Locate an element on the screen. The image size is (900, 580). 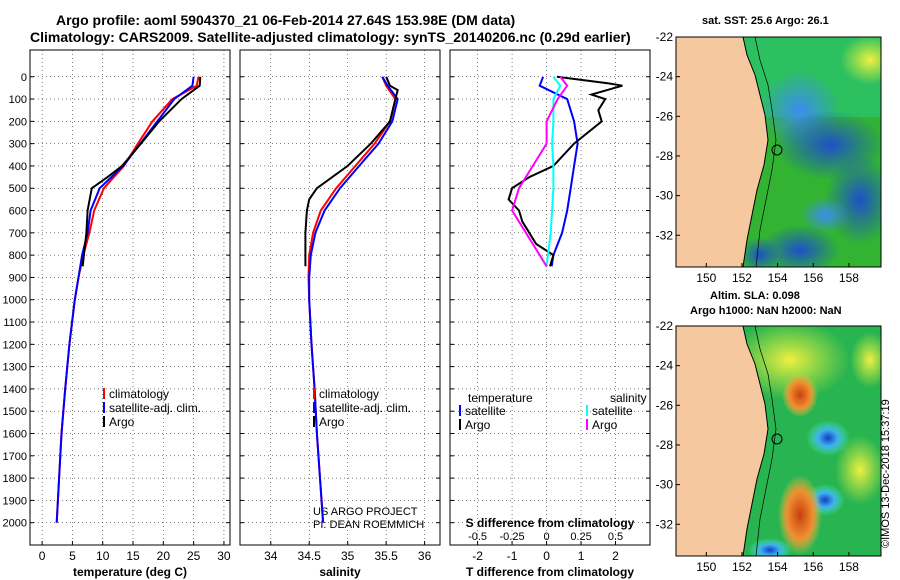
x2-tick-label: -0.25 is located at coordinates (512, 537).